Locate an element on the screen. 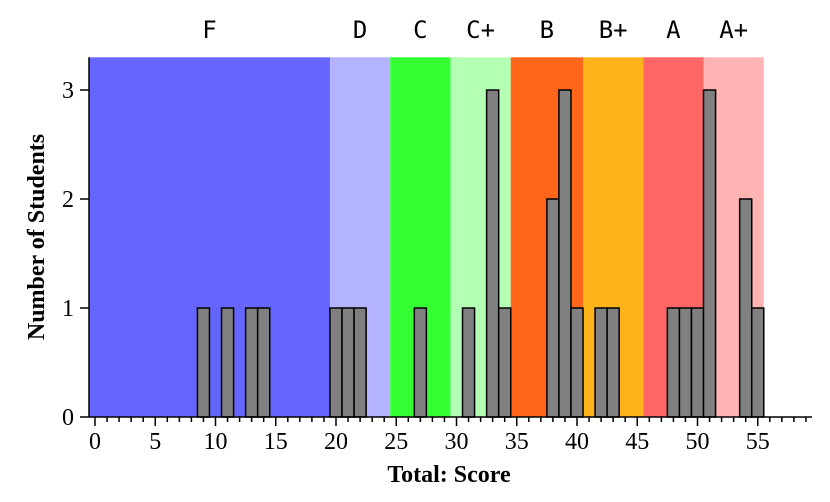  x-tick-label: 45 is located at coordinates (637, 442).